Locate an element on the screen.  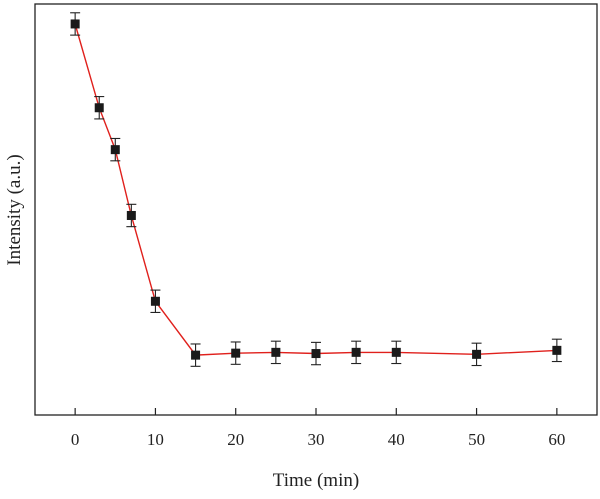
x-tick-label: 20 is located at coordinates (235, 439).